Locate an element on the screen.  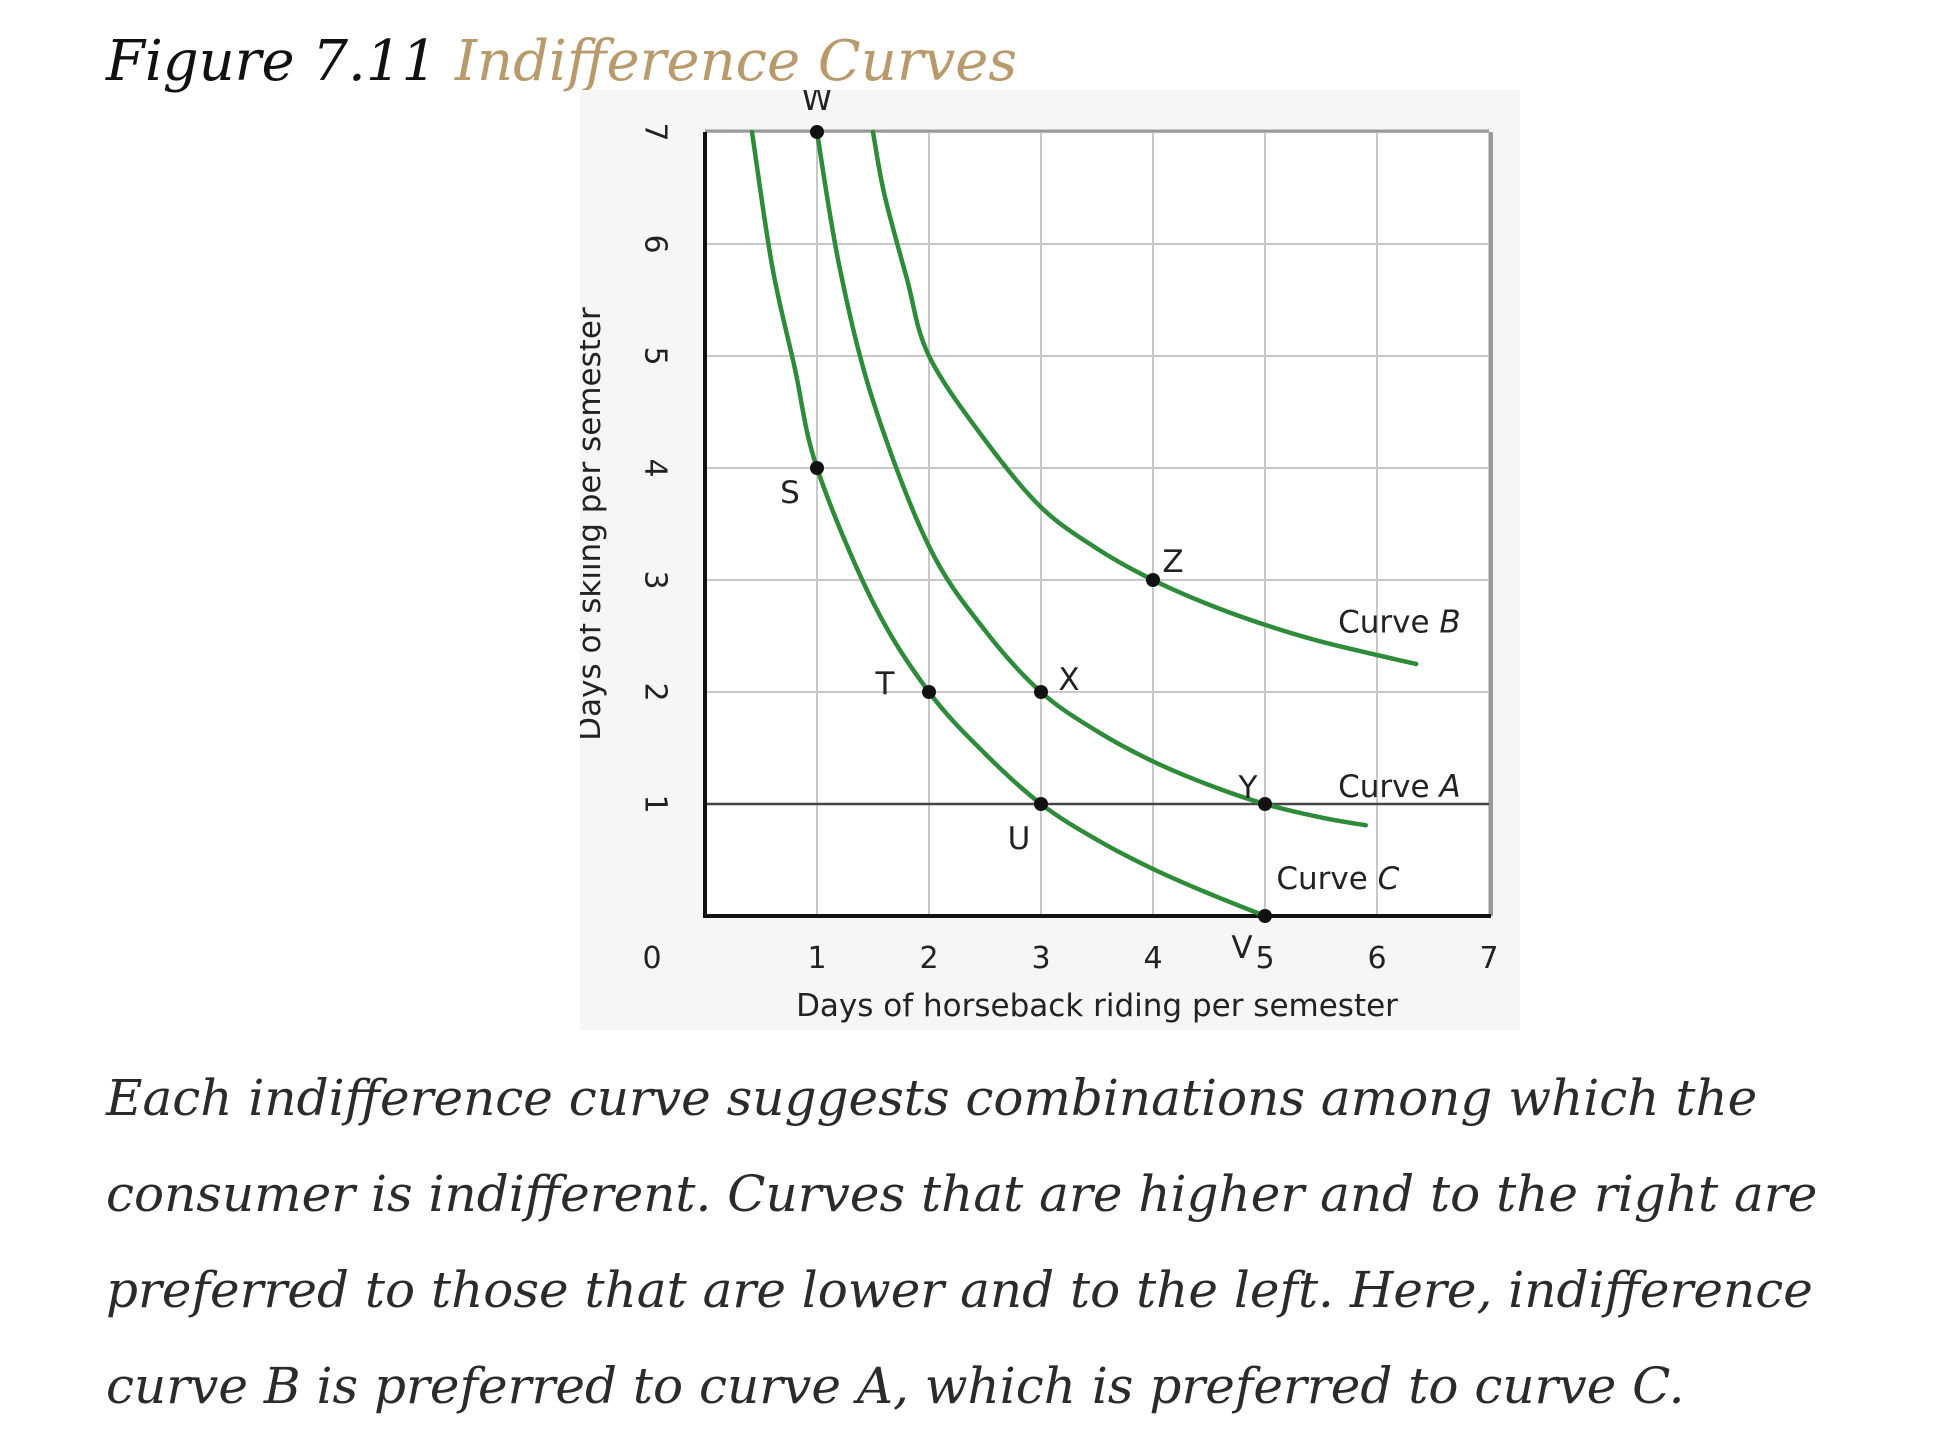
point-label-z: Z is located at coordinates (1172, 562).